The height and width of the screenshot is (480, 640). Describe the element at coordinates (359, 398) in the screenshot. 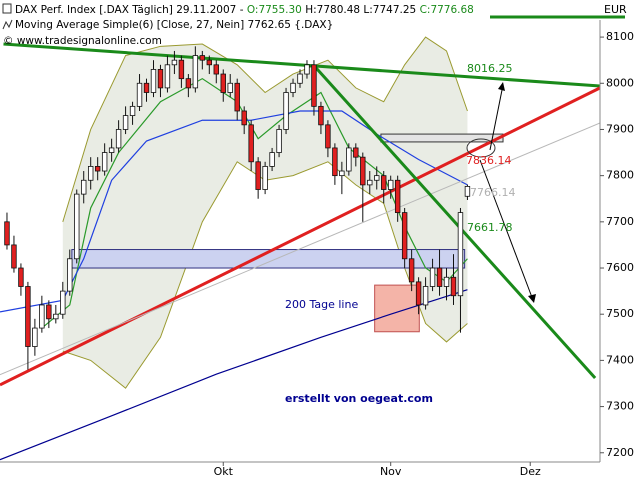

I see `annotation: erstellt von oegeat.com` at that location.